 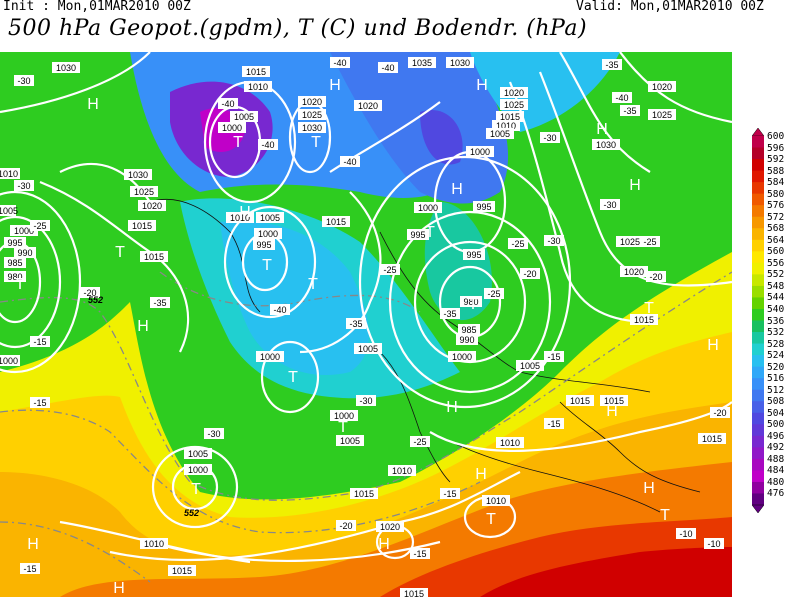 I want to click on svg-text: 990, so click(x=24, y=253).